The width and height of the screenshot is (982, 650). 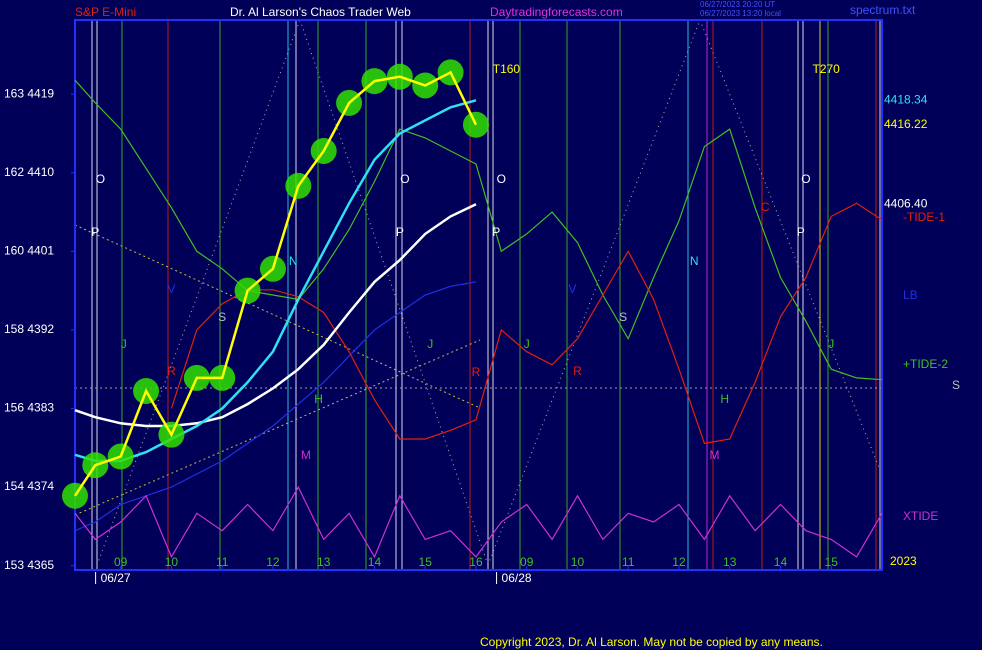 I want to click on y-tick-label: 153 4365, so click(x=29, y=565).